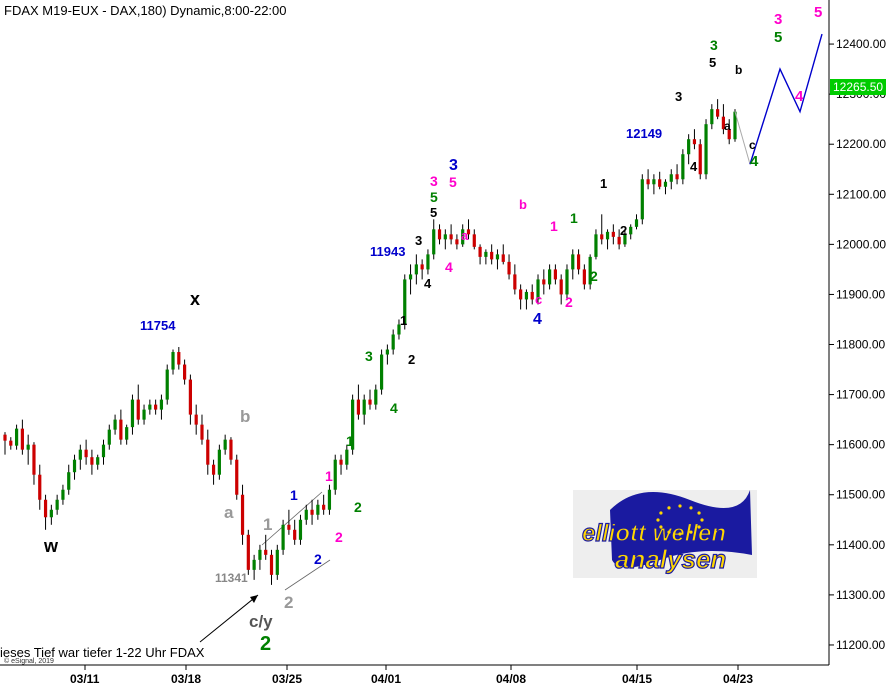  I want to click on x-tick-label: 04/01, so click(386, 679).